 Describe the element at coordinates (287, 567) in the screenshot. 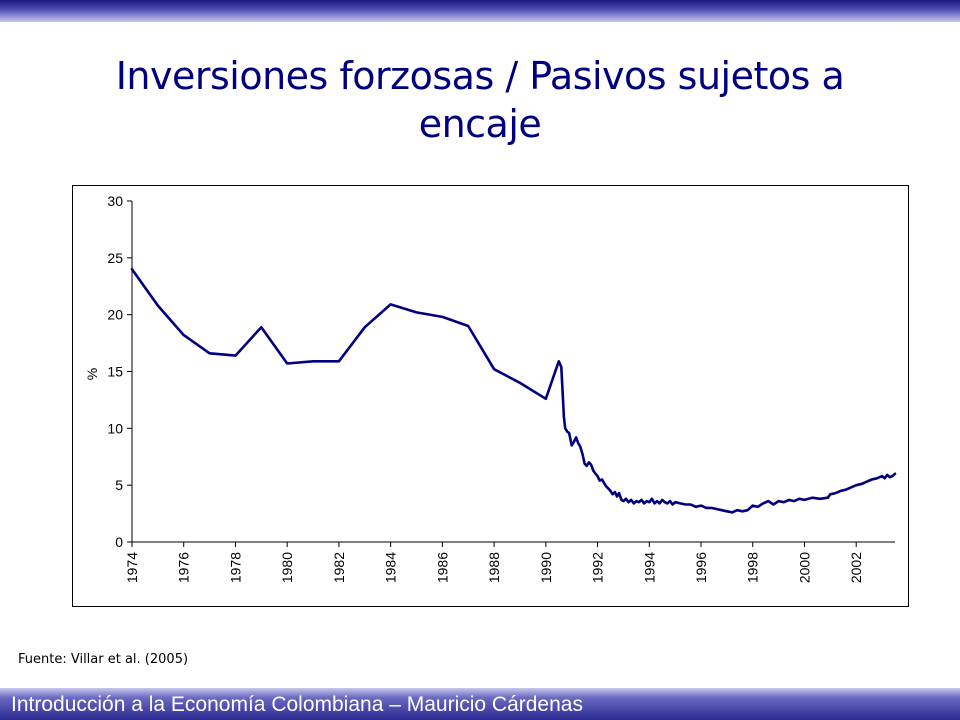

I see `x-tick-label: 1980` at that location.